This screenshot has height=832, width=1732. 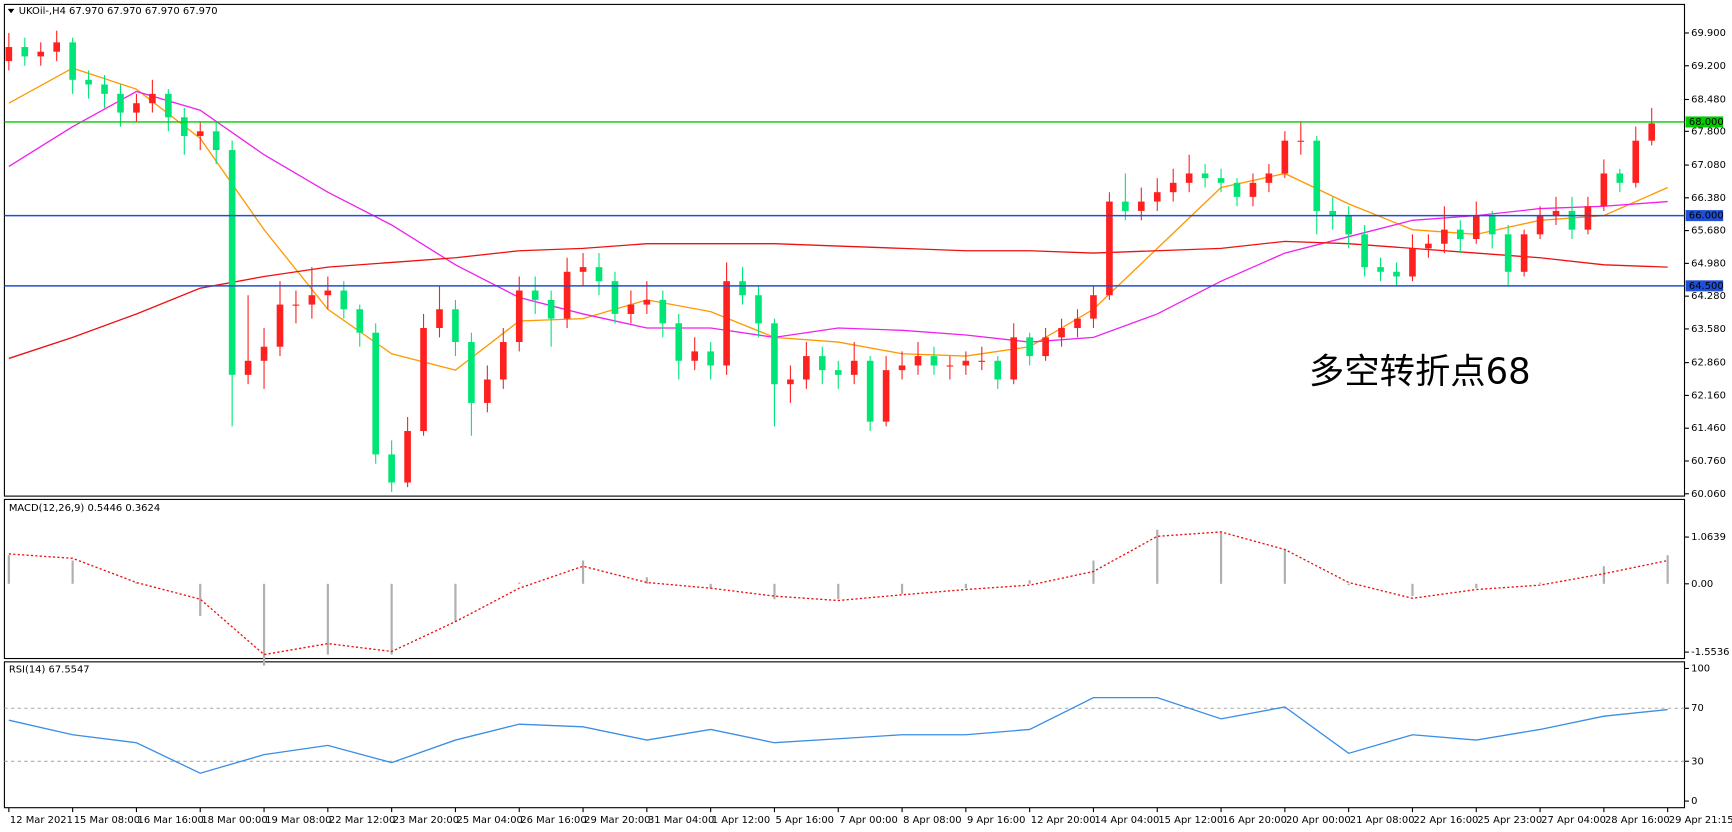 What do you see at coordinates (1127, 820) in the screenshot?
I see `x-tick-label: 14 Apr 04:00` at bounding box center [1127, 820].